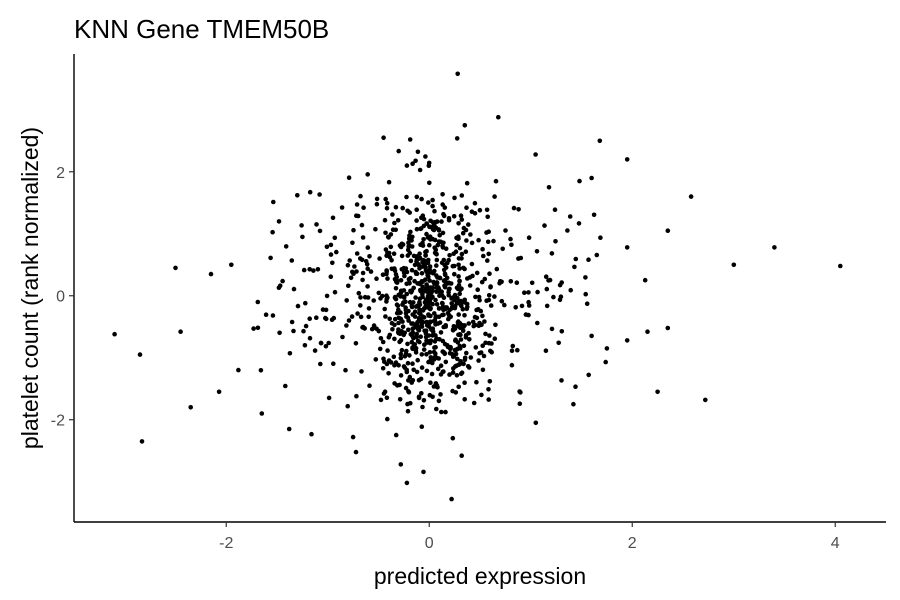 The height and width of the screenshot is (600, 900). Describe the element at coordinates (58, 421) in the screenshot. I see `y-tick-label: -2` at that location.